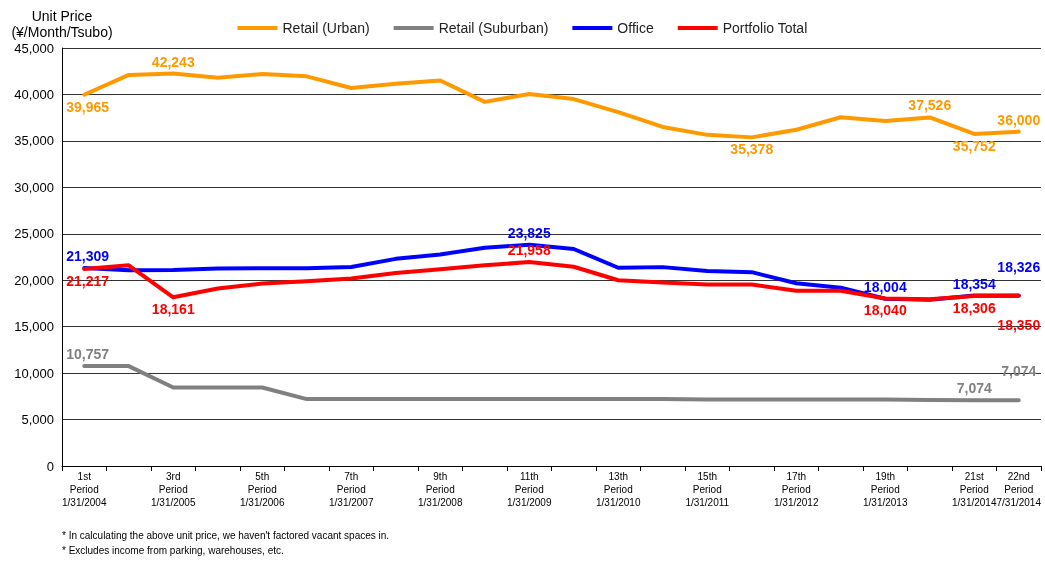  What do you see at coordinates (974, 145) in the screenshot?
I see `data-label: 35,752` at bounding box center [974, 145].